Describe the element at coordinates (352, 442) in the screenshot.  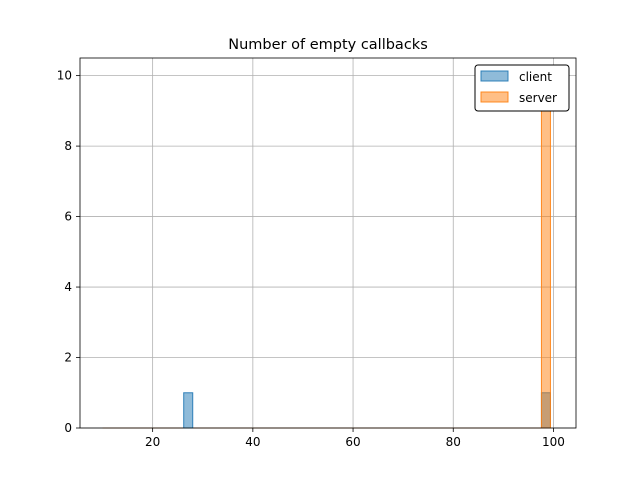
I see `x-tick-label: 60` at that location.